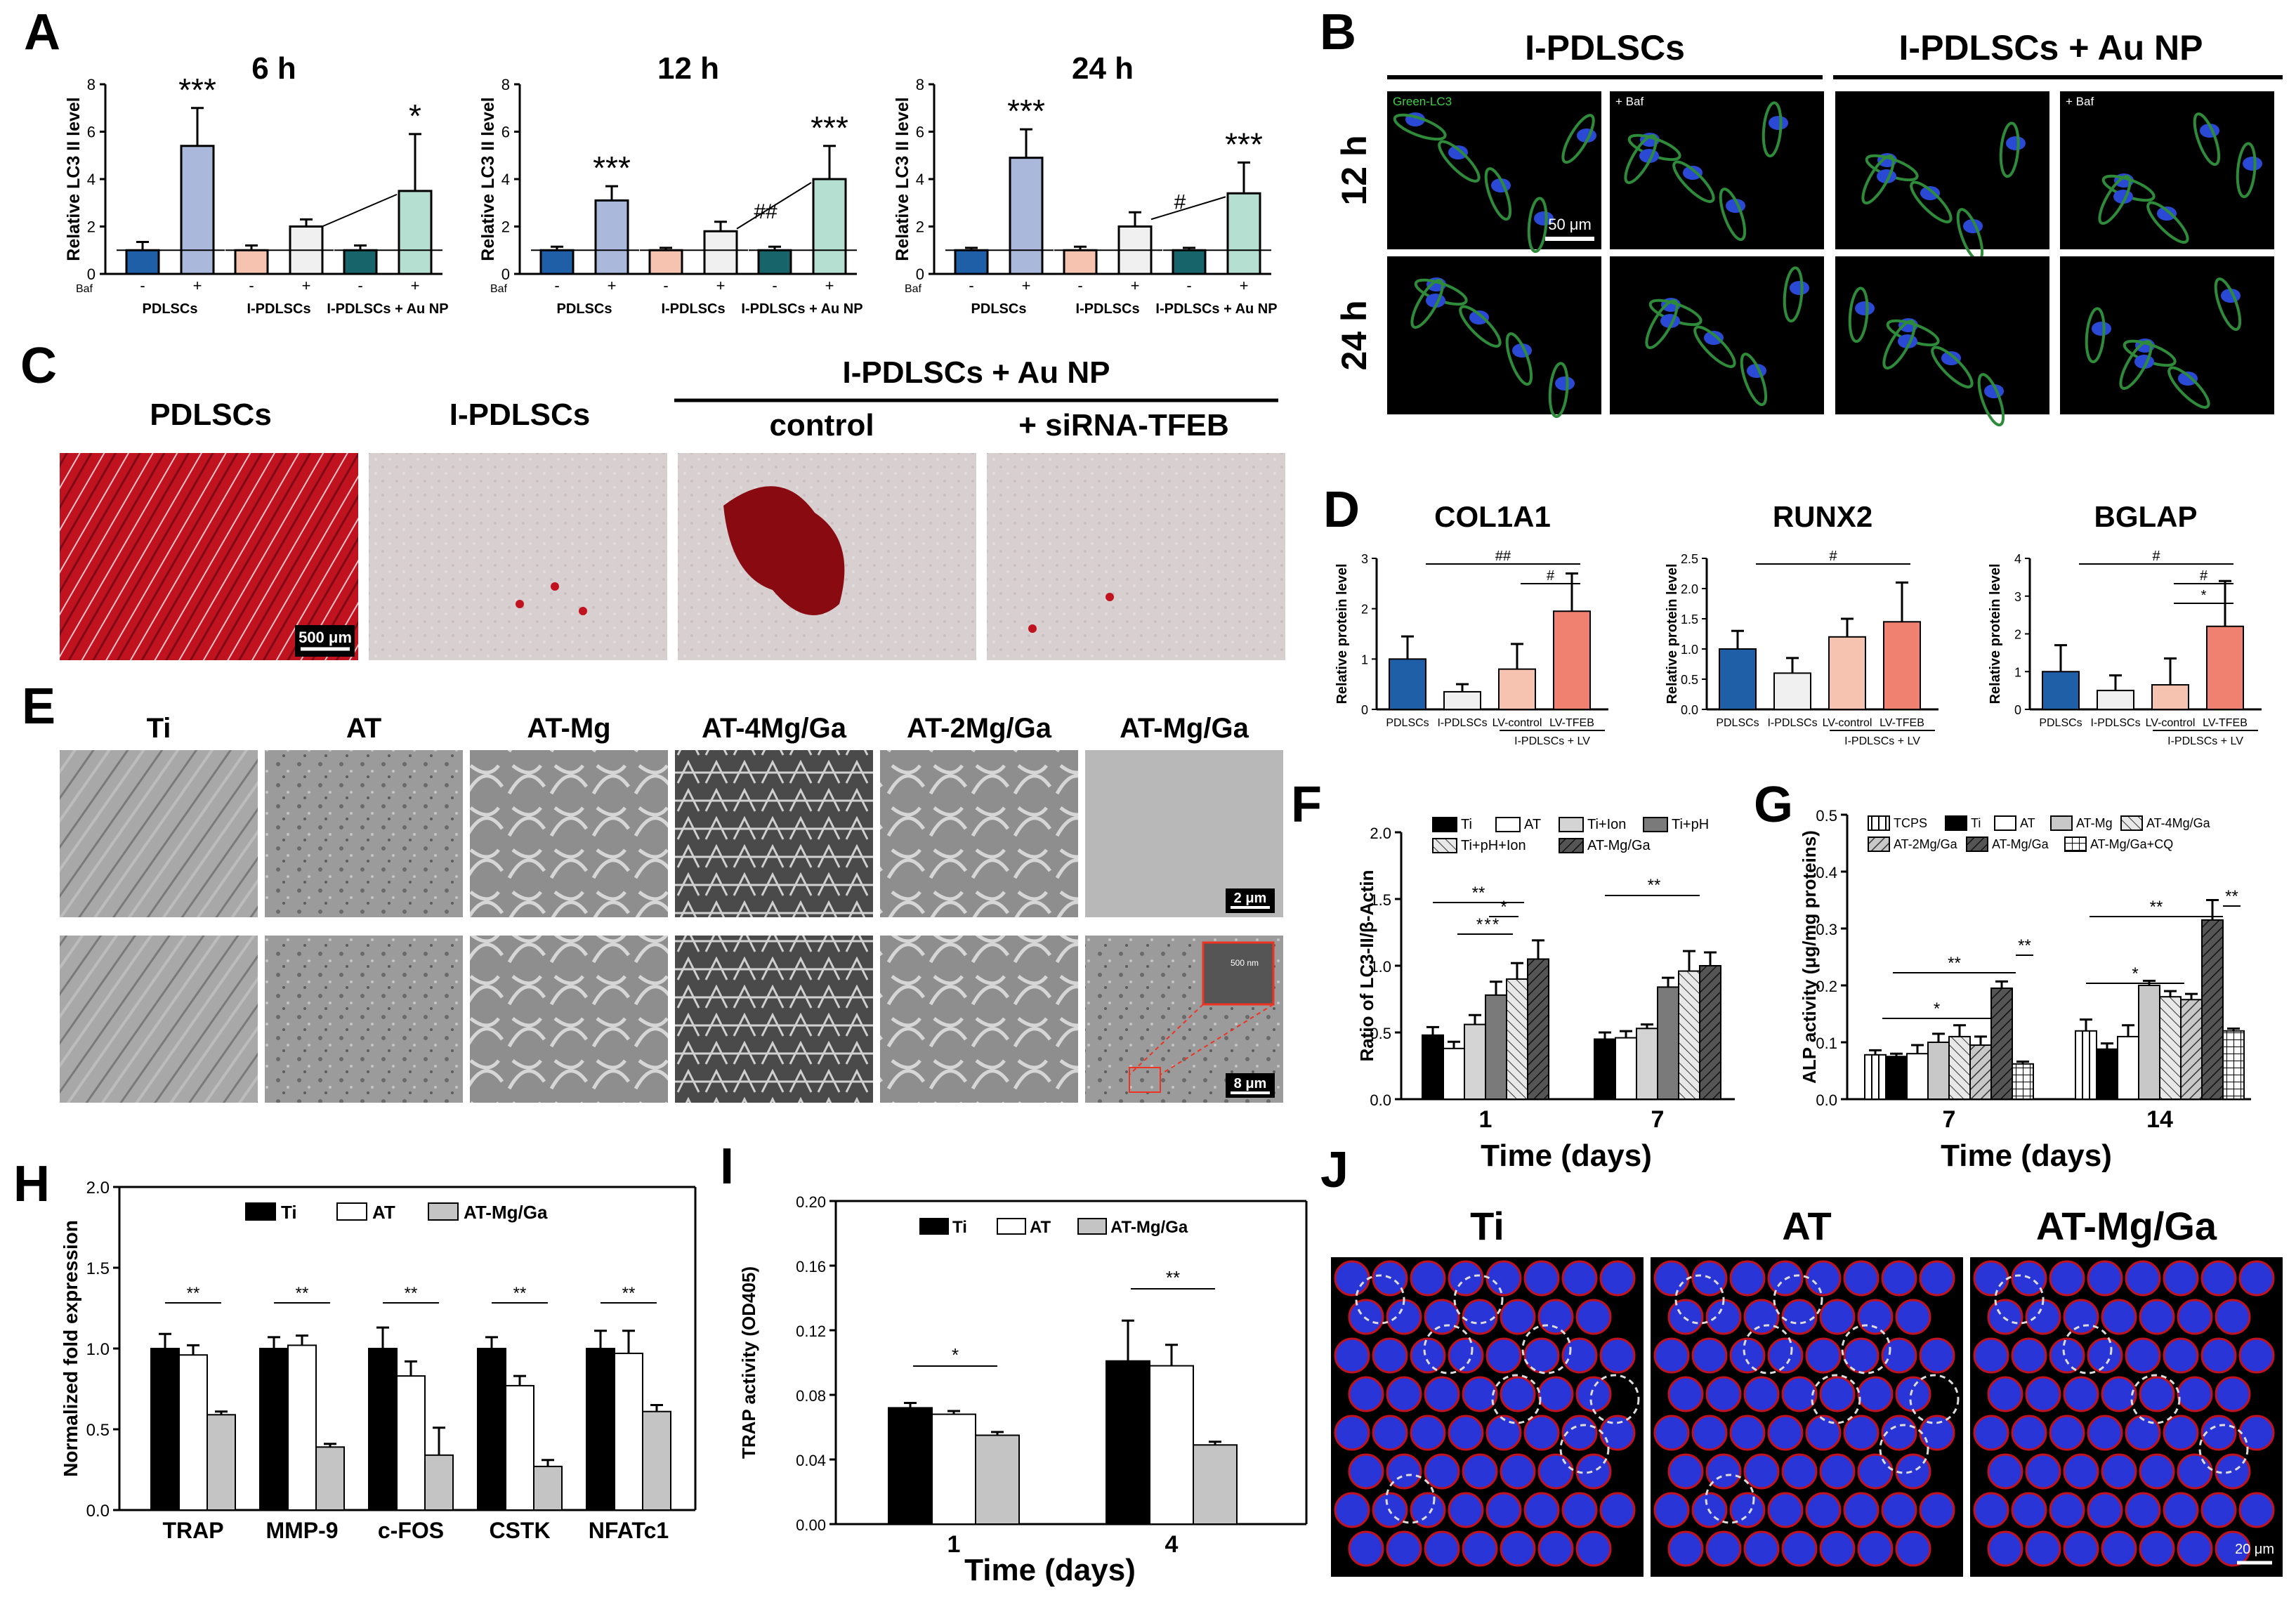 Image resolution: width=2296 pixels, height=1614 pixels. Describe the element at coordinates (829, 128) in the screenshot. I see `panel-a-sig-1-5: ***` at that location.